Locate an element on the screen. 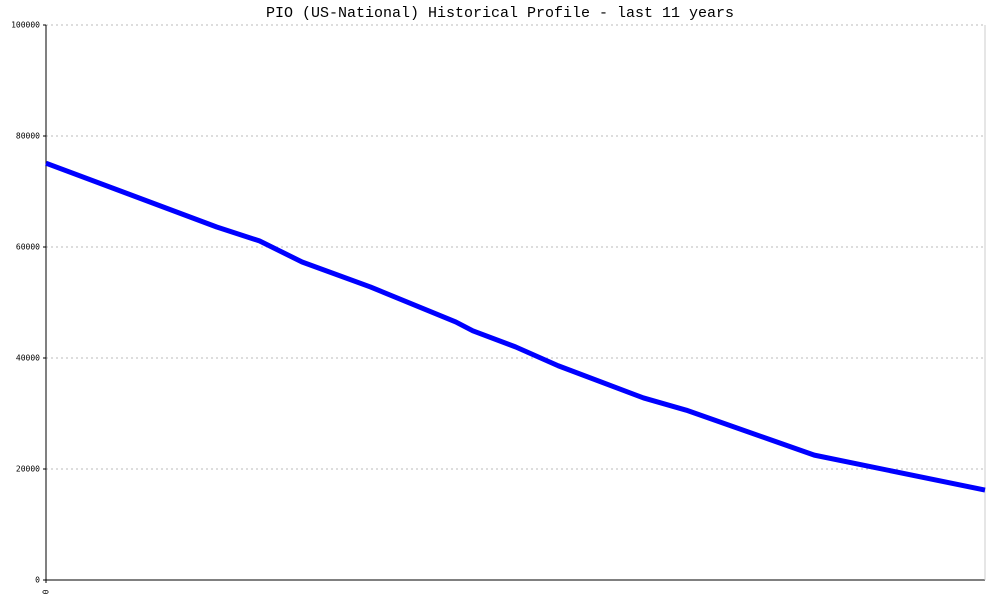 This screenshot has height=600, width=1000. y-tick-label: 20000 is located at coordinates (28, 469).